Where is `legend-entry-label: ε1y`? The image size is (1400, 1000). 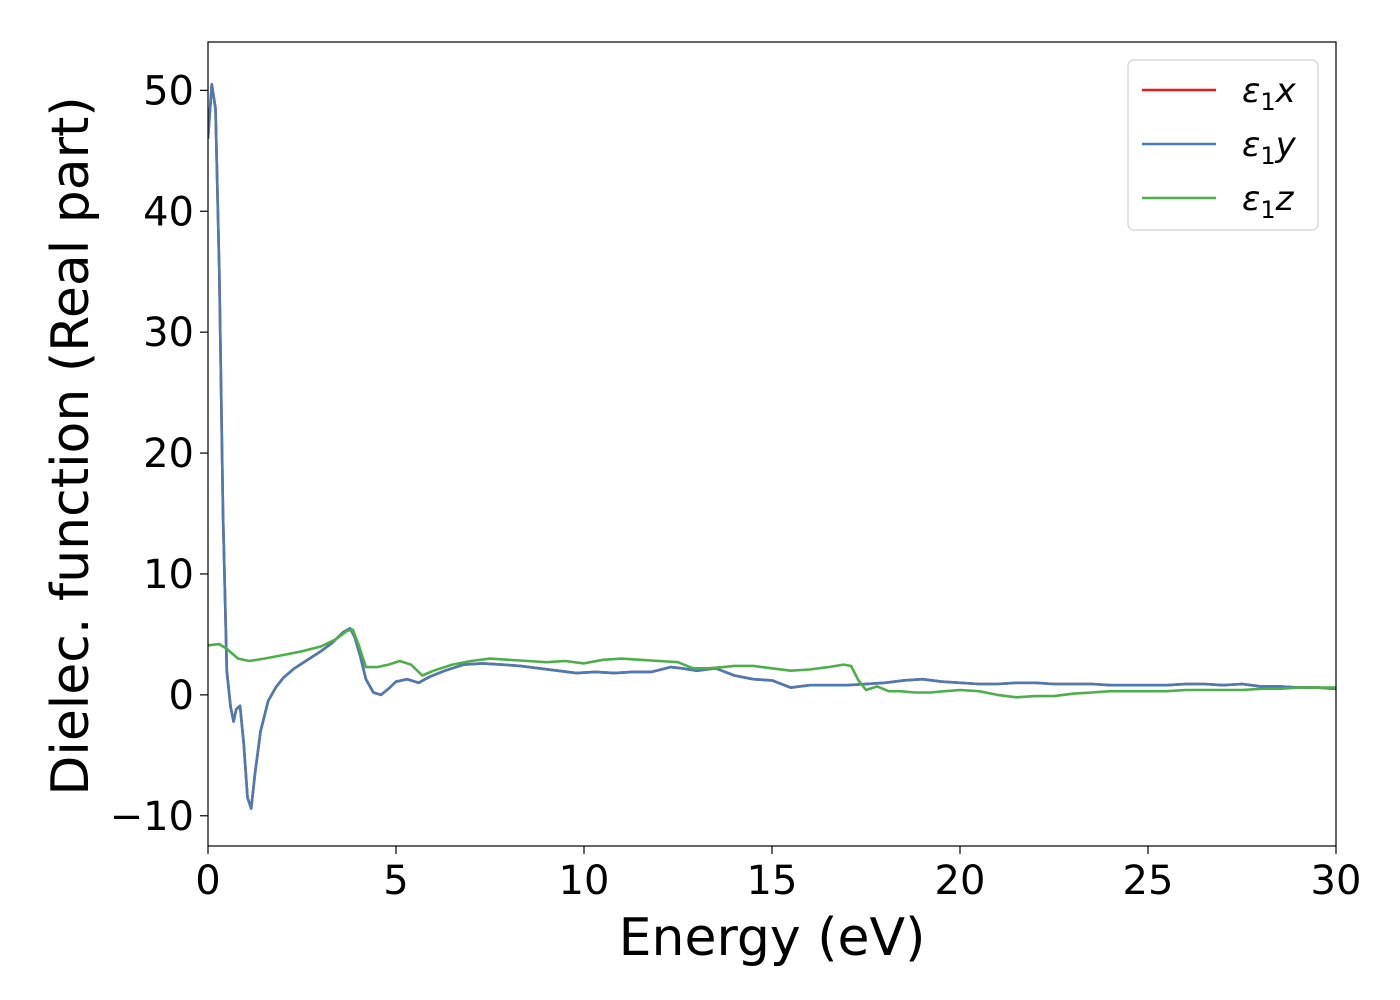
legend-entry-label: ε1y is located at coordinates (1269, 147).